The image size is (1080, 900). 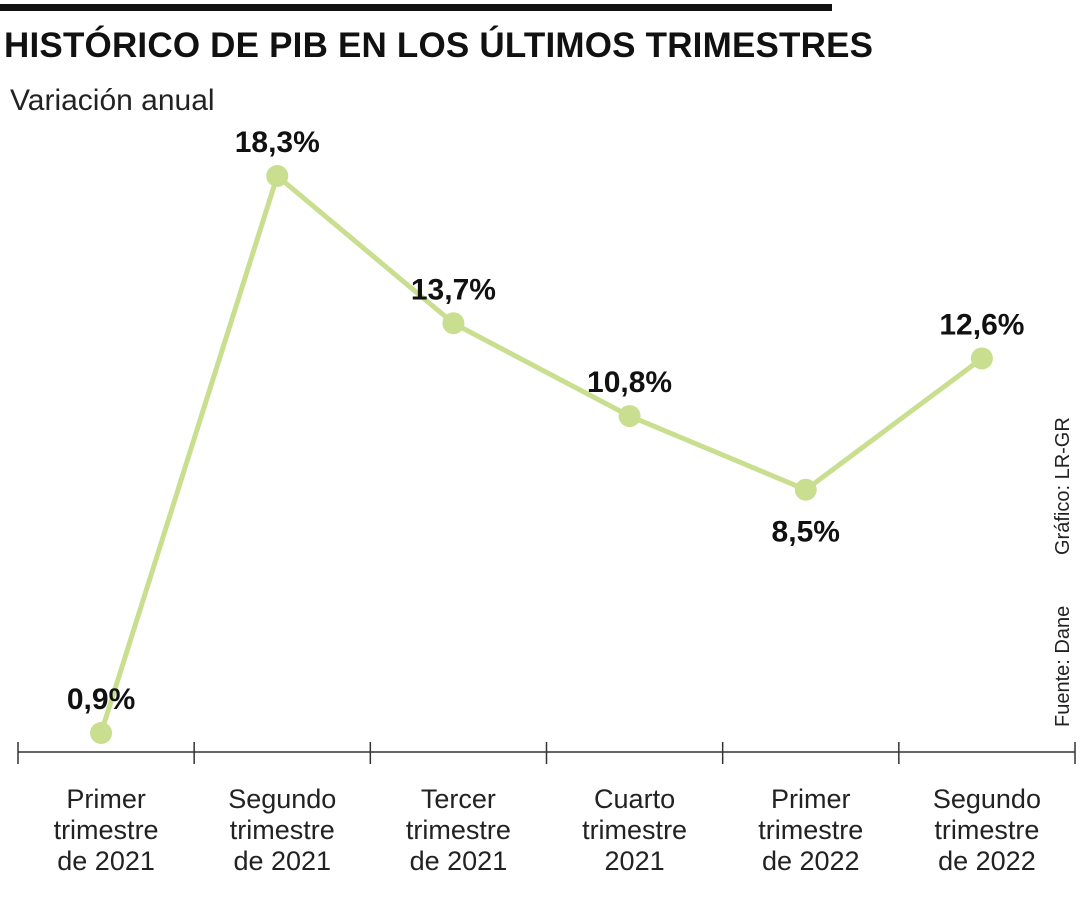 What do you see at coordinates (810, 830) in the screenshot?
I see `x-tick-label-5: Primer trimestre de 2022` at bounding box center [810, 830].